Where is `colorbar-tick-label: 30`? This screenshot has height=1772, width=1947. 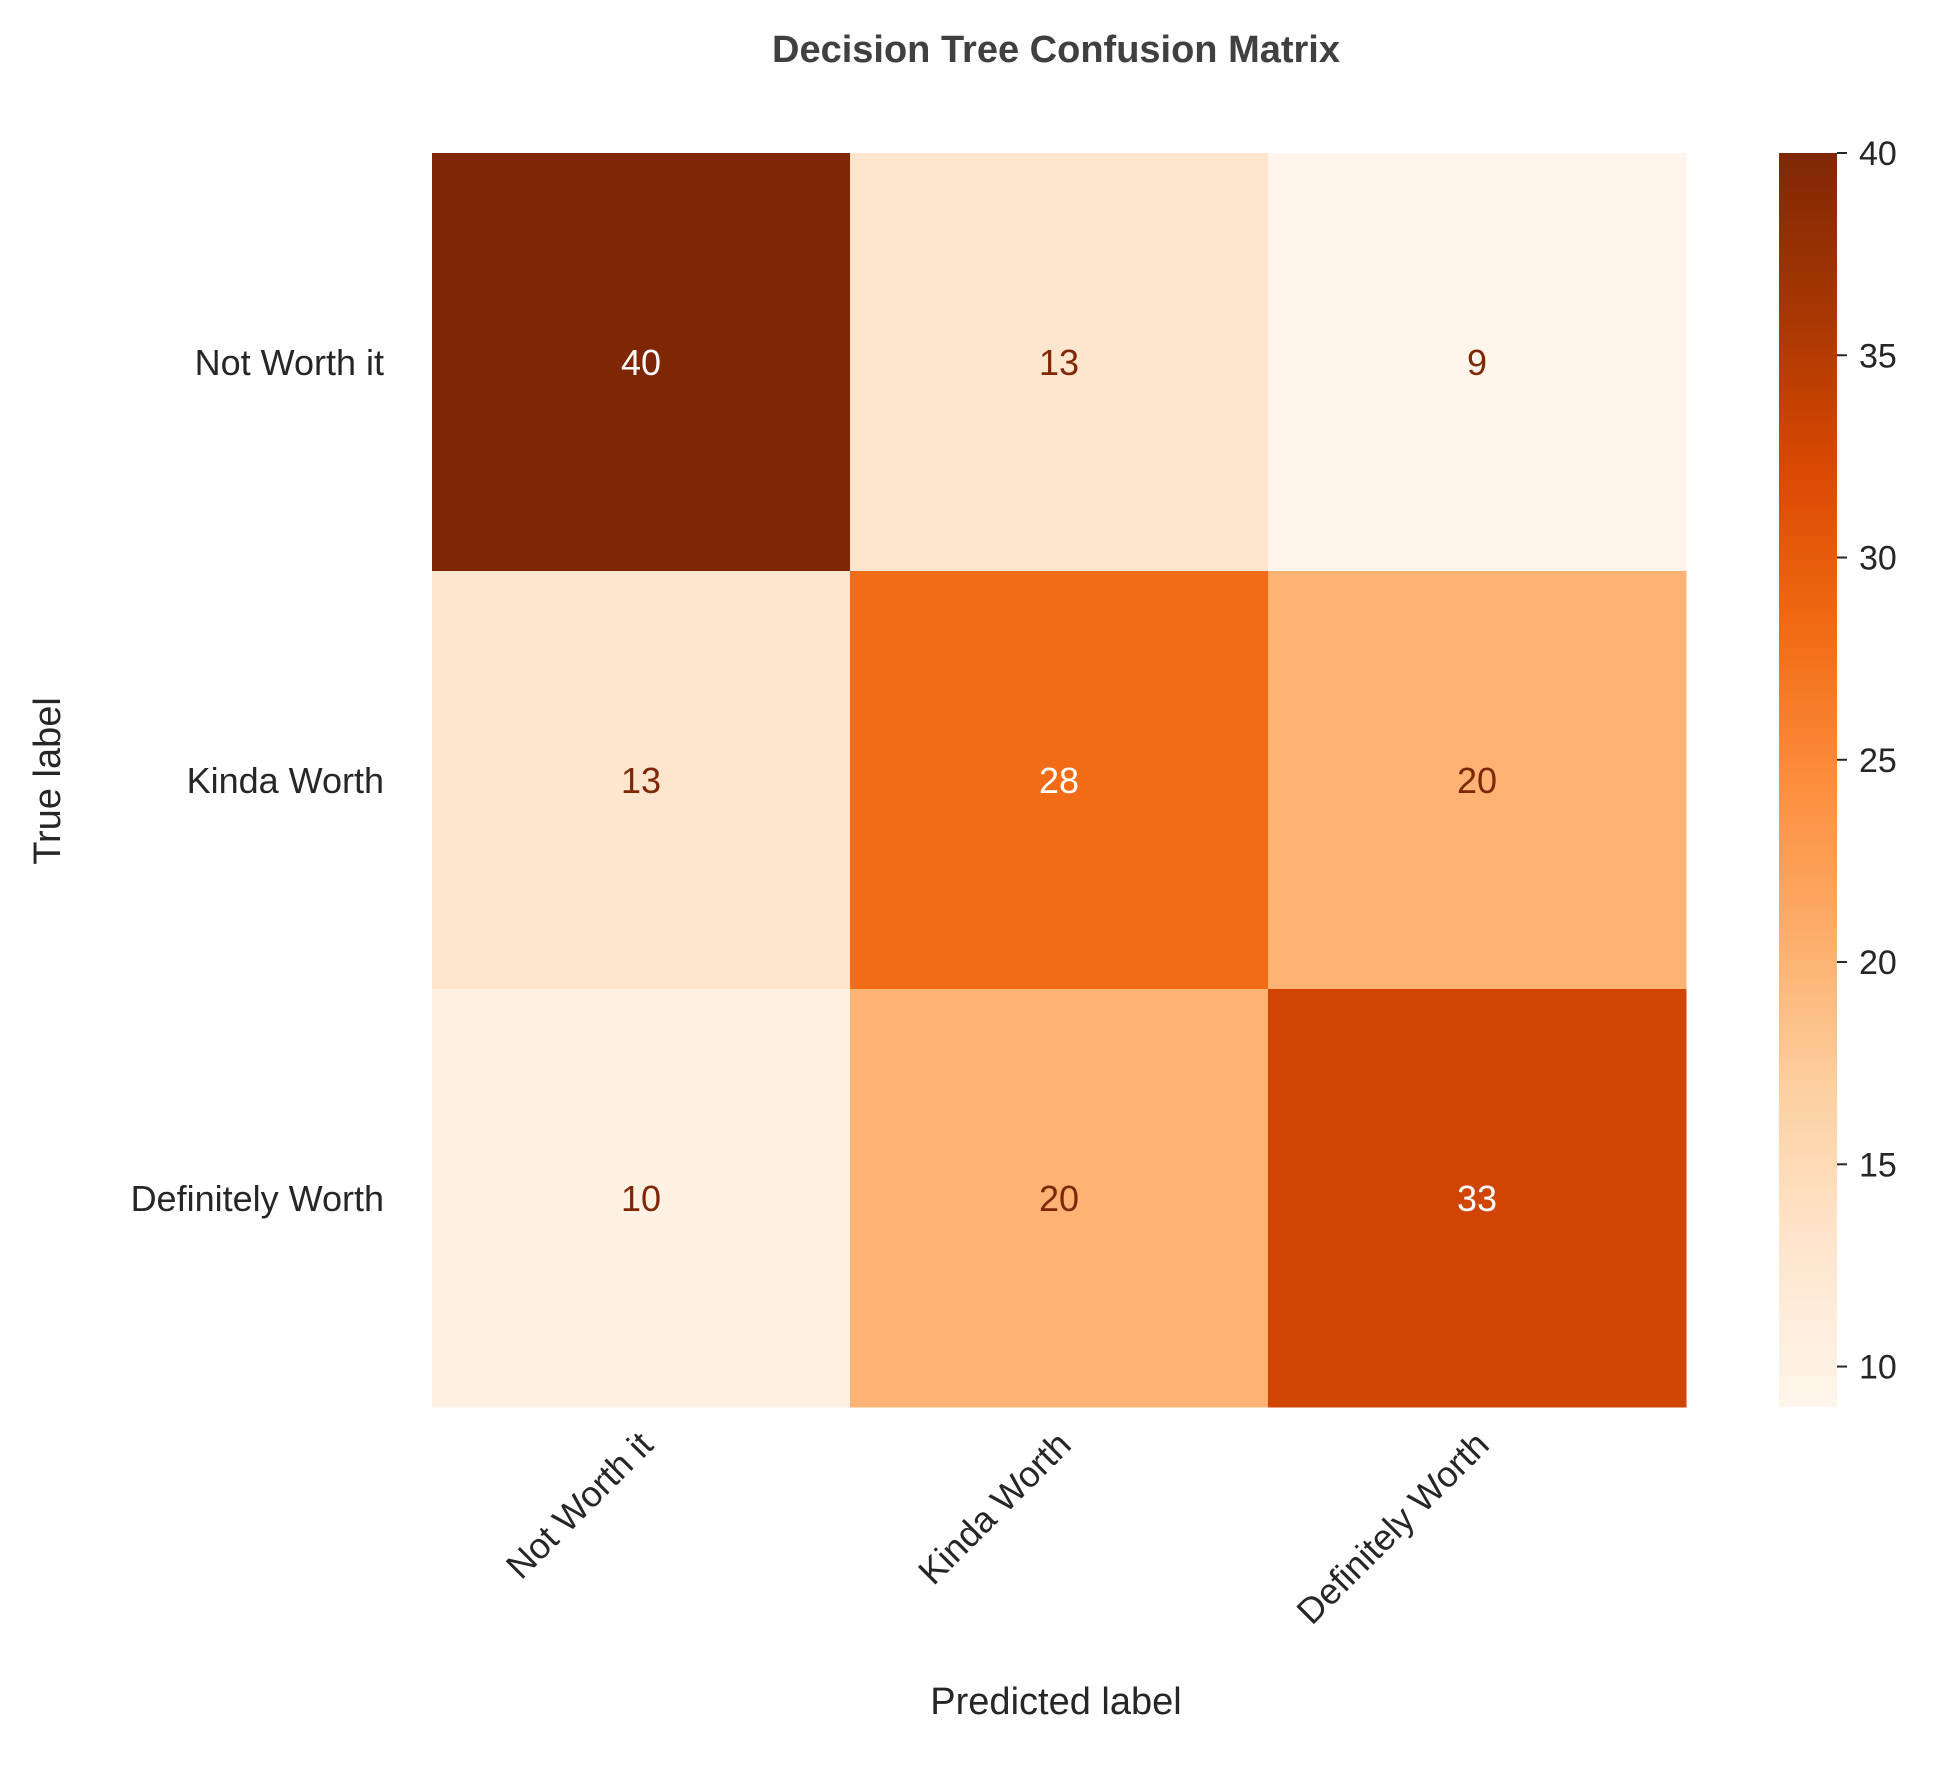
colorbar-tick-label: 30 is located at coordinates (1878, 559).